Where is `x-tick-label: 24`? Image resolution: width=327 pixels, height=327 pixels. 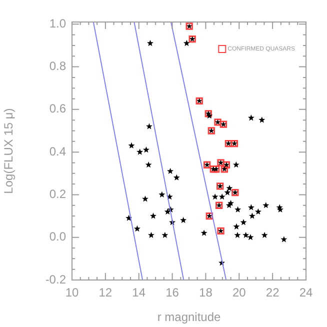 x-tick-label: 24 is located at coordinates (306, 293).